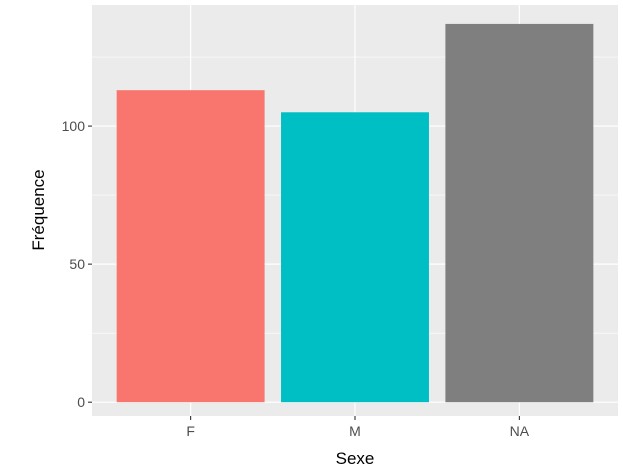 The height and width of the screenshot is (470, 623). What do you see at coordinates (520, 431) in the screenshot?
I see `x-tick-label: NA` at bounding box center [520, 431].